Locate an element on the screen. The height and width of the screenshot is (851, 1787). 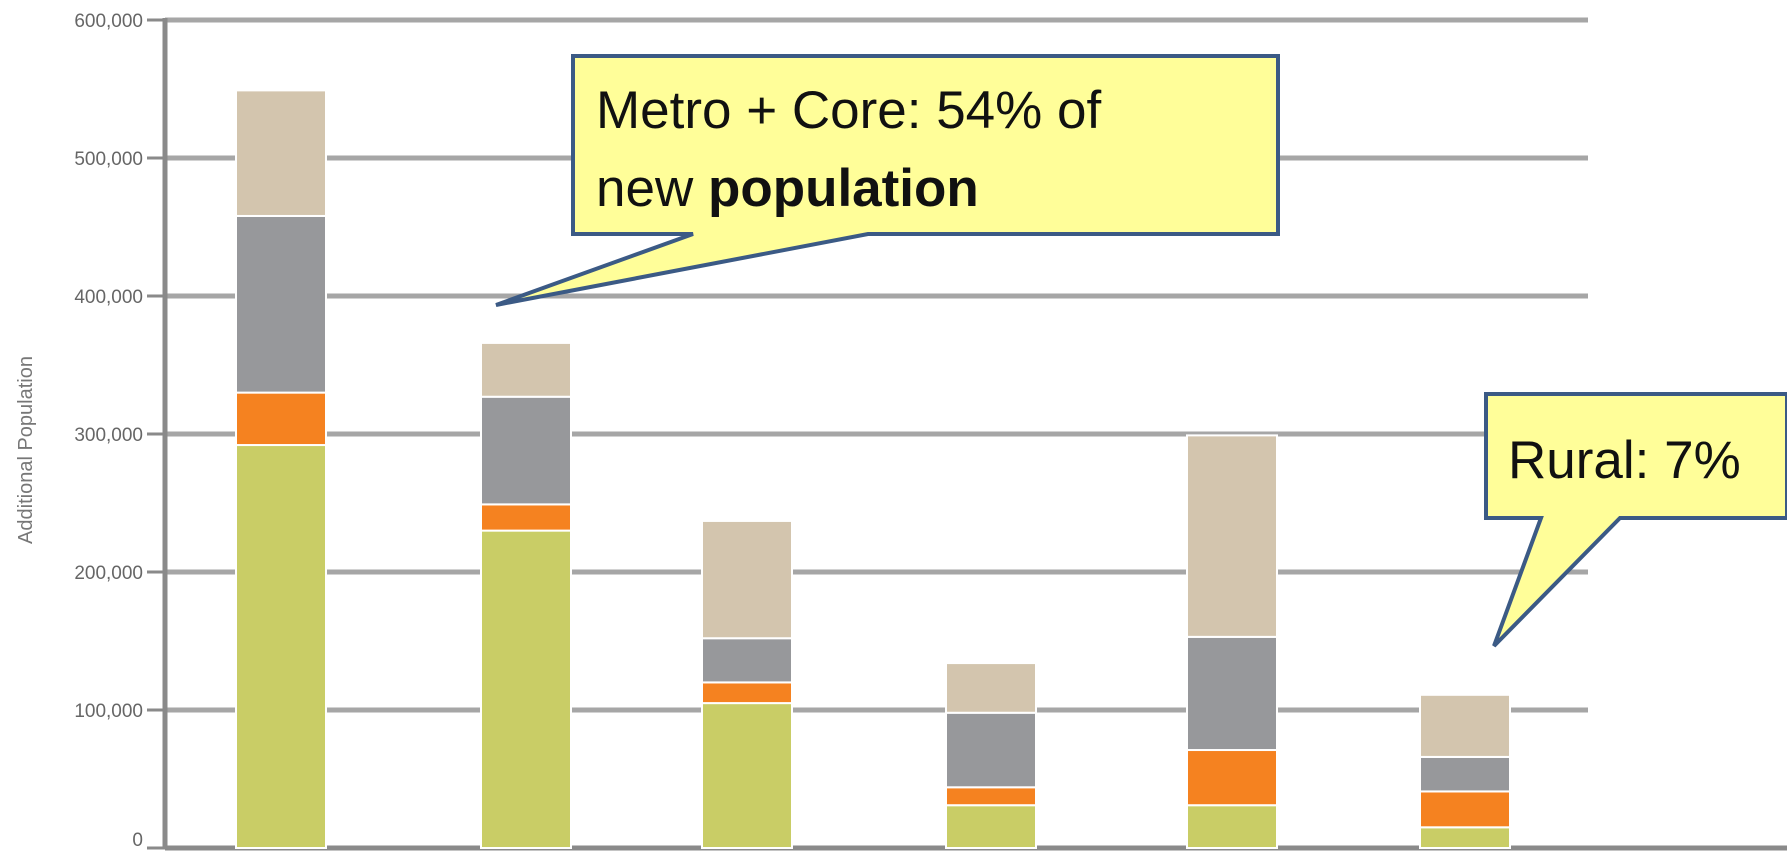
y-tick-label: 400,000 is located at coordinates (108, 297).